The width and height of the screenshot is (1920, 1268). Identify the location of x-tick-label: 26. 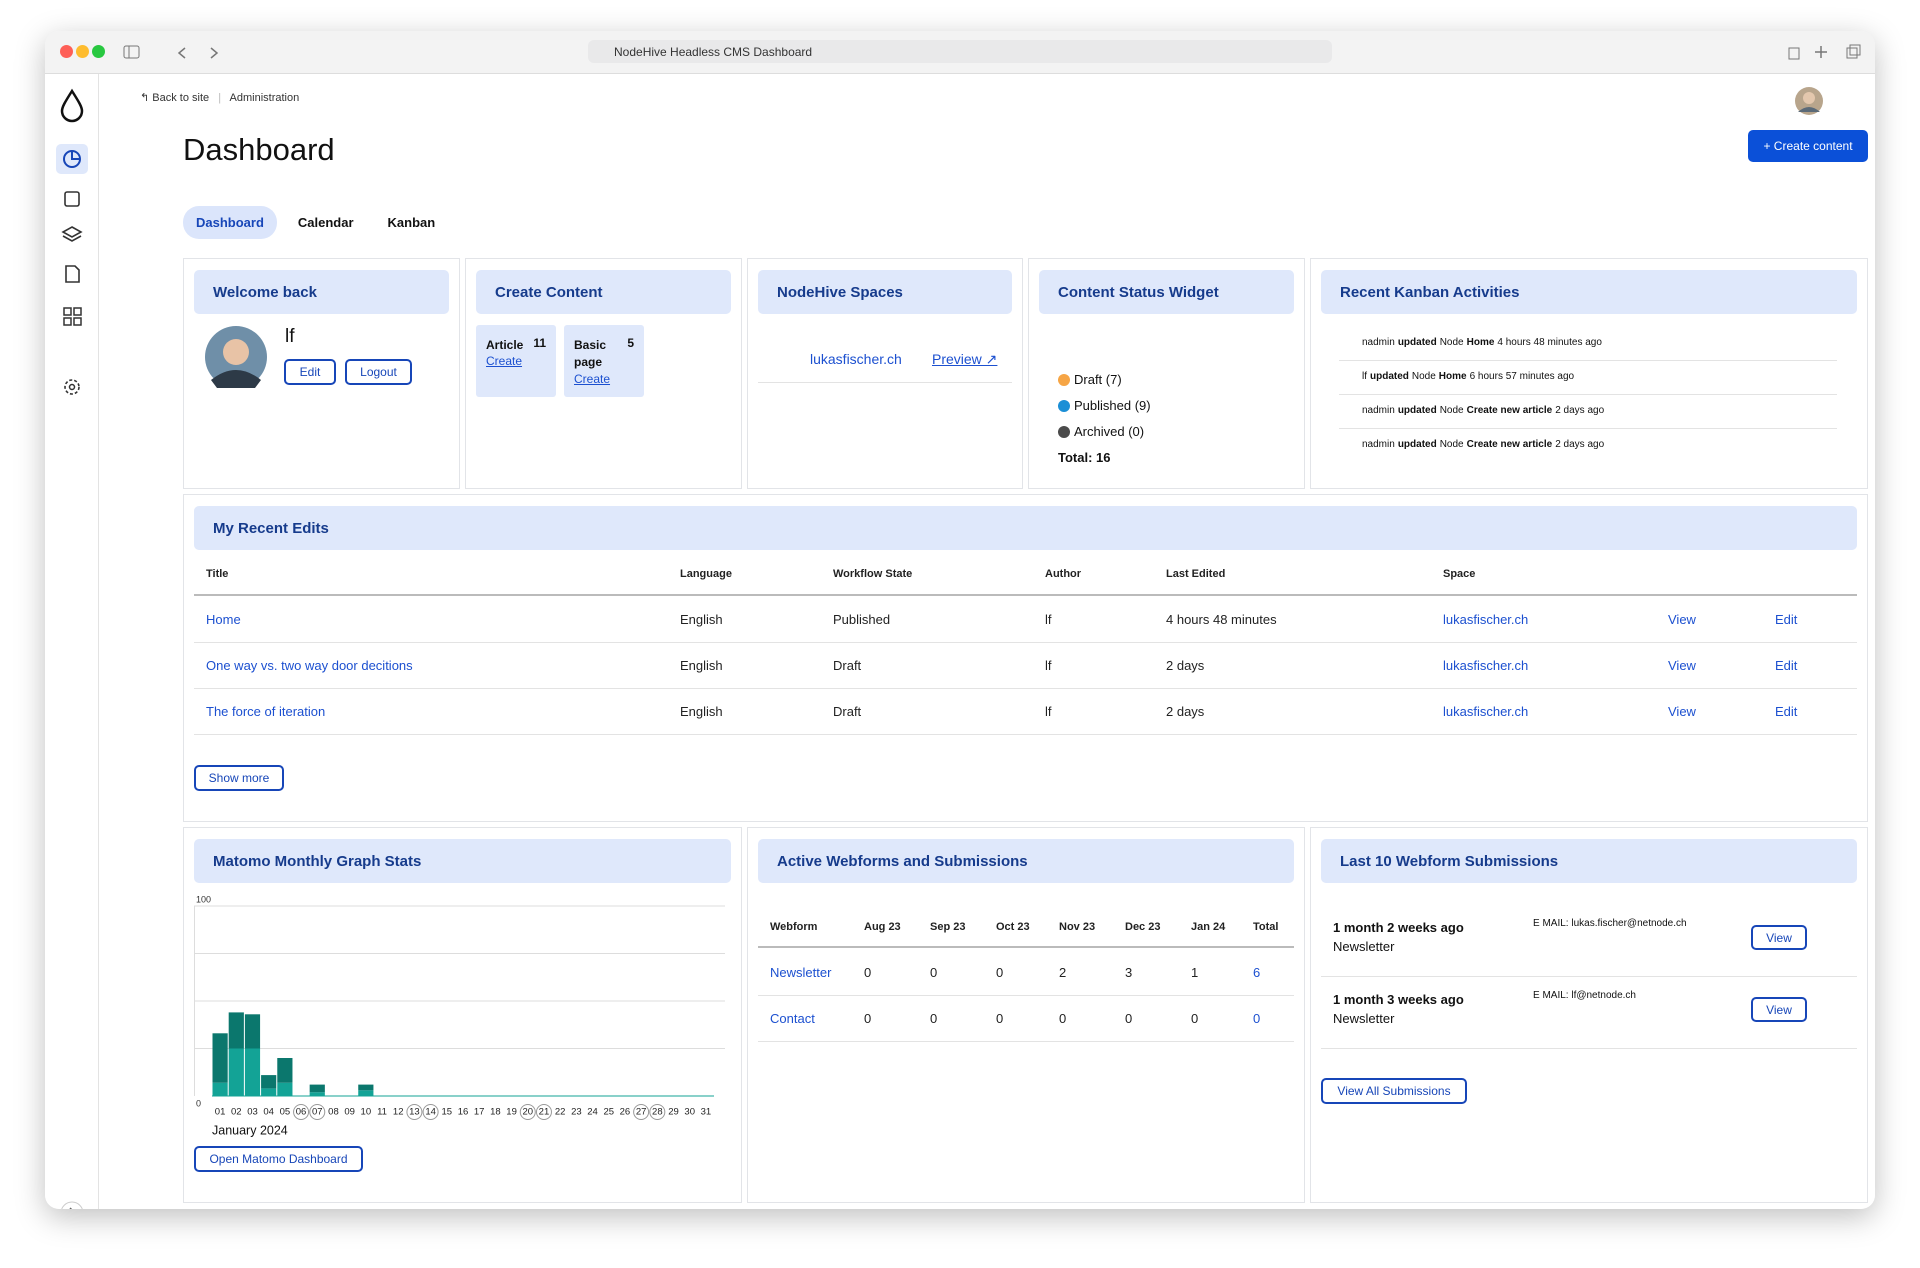
(625, 1112).